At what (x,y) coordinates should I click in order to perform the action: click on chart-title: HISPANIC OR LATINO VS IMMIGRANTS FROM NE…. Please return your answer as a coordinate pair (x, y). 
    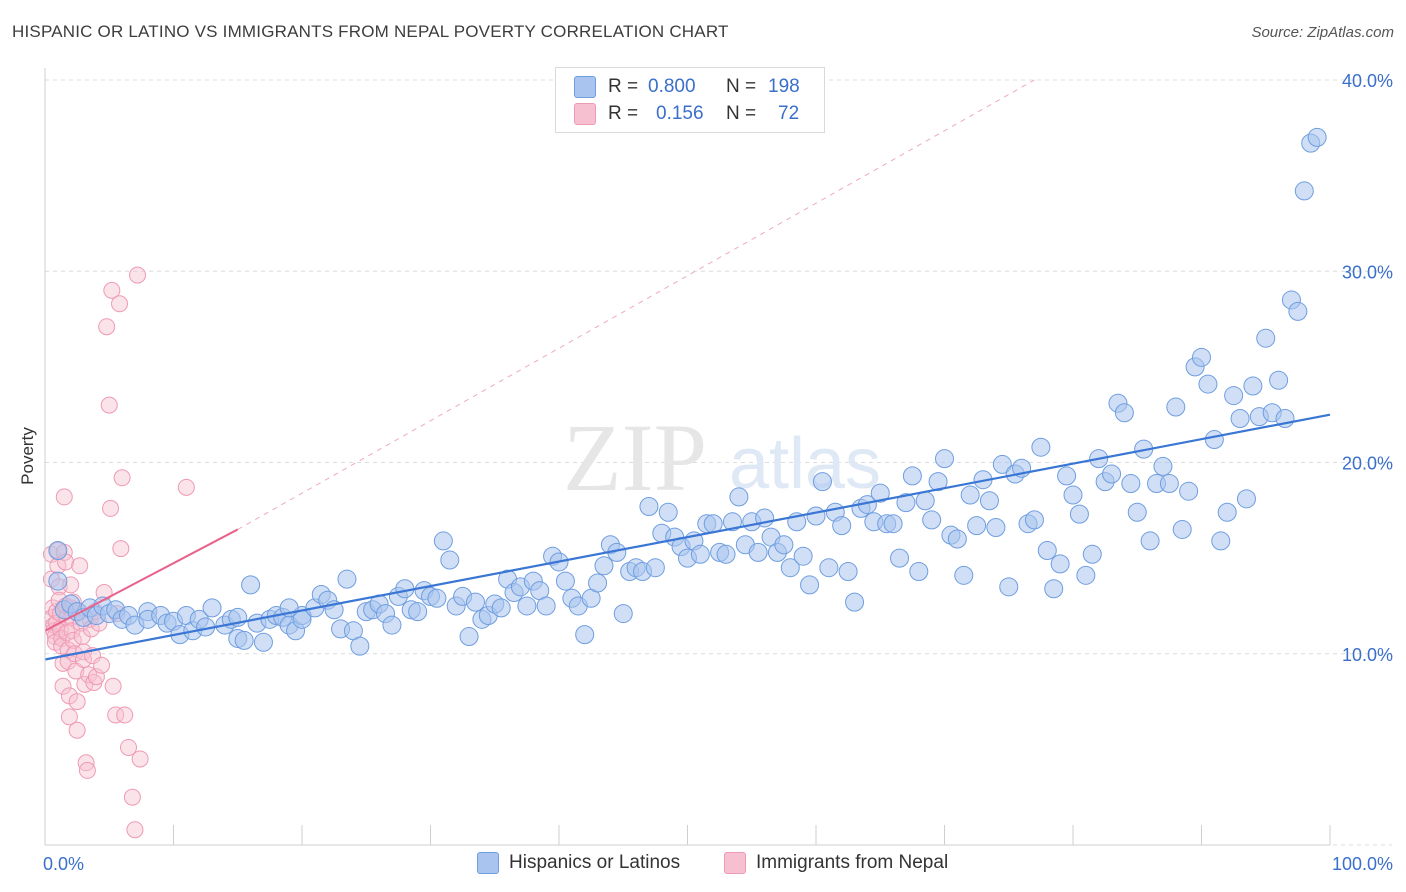
    Looking at the image, I should click on (370, 31).